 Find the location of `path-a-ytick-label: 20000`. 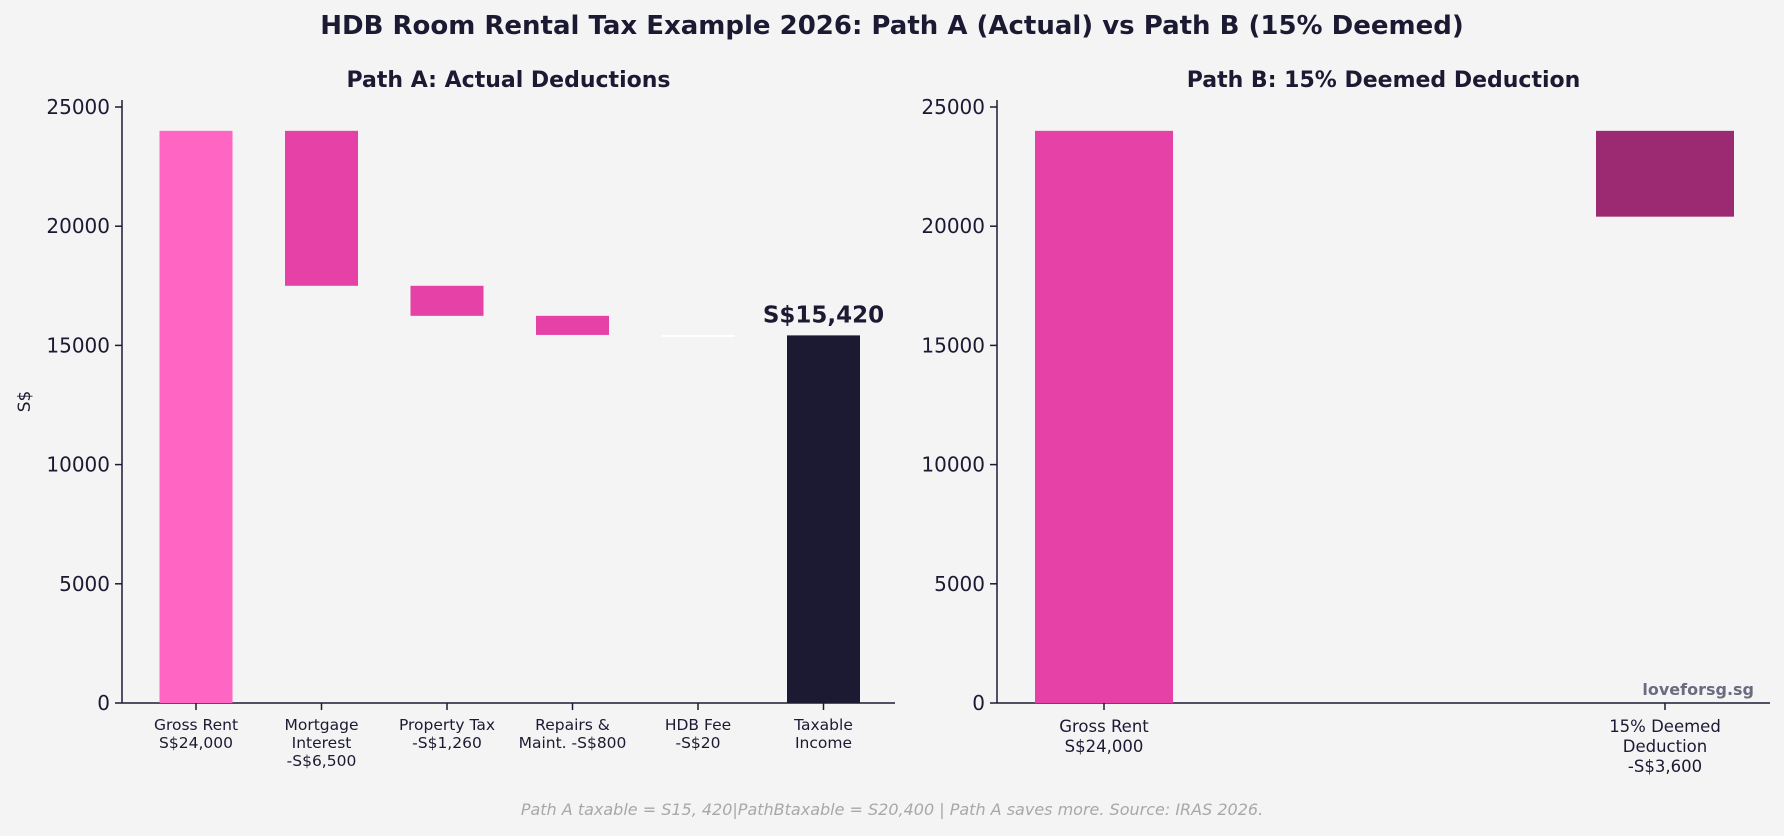

path-a-ytick-label: 20000 is located at coordinates (78, 226).